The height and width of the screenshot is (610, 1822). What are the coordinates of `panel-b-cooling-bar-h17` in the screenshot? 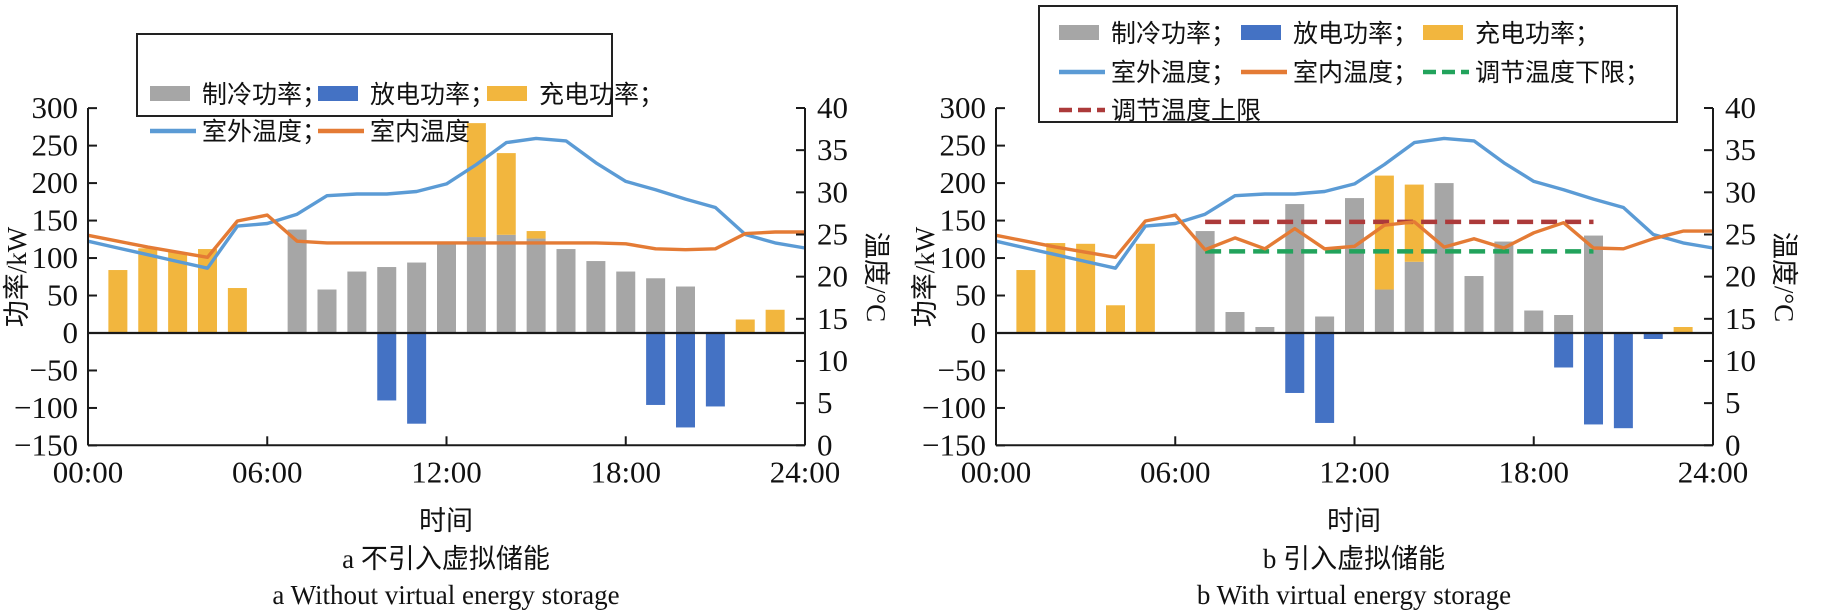 It's located at (1504, 287).